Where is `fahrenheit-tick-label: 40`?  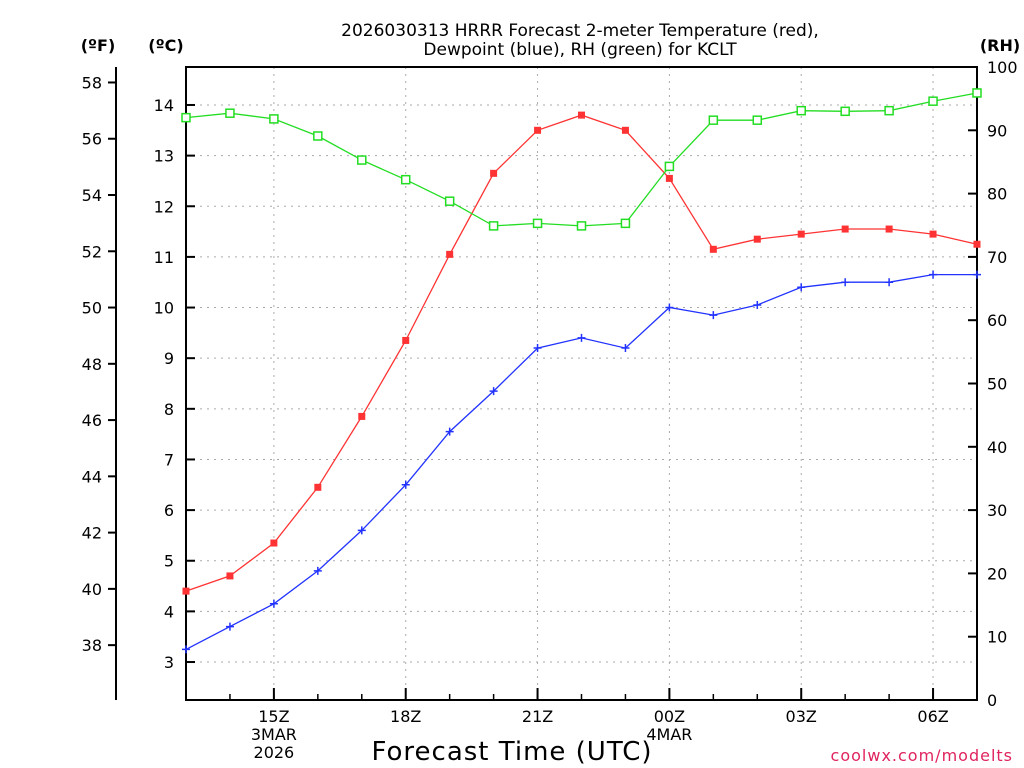
fahrenheit-tick-label: 40 is located at coordinates (92, 589).